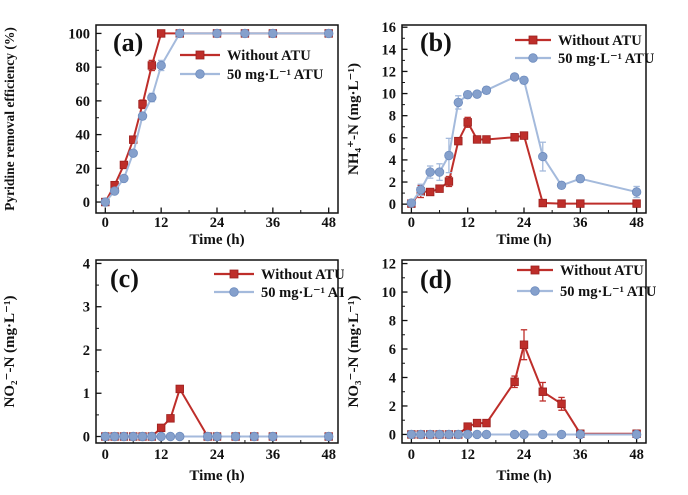  What do you see at coordinates (83, 102) in the screenshot?
I see `y-tick-label: 60` at bounding box center [83, 102].